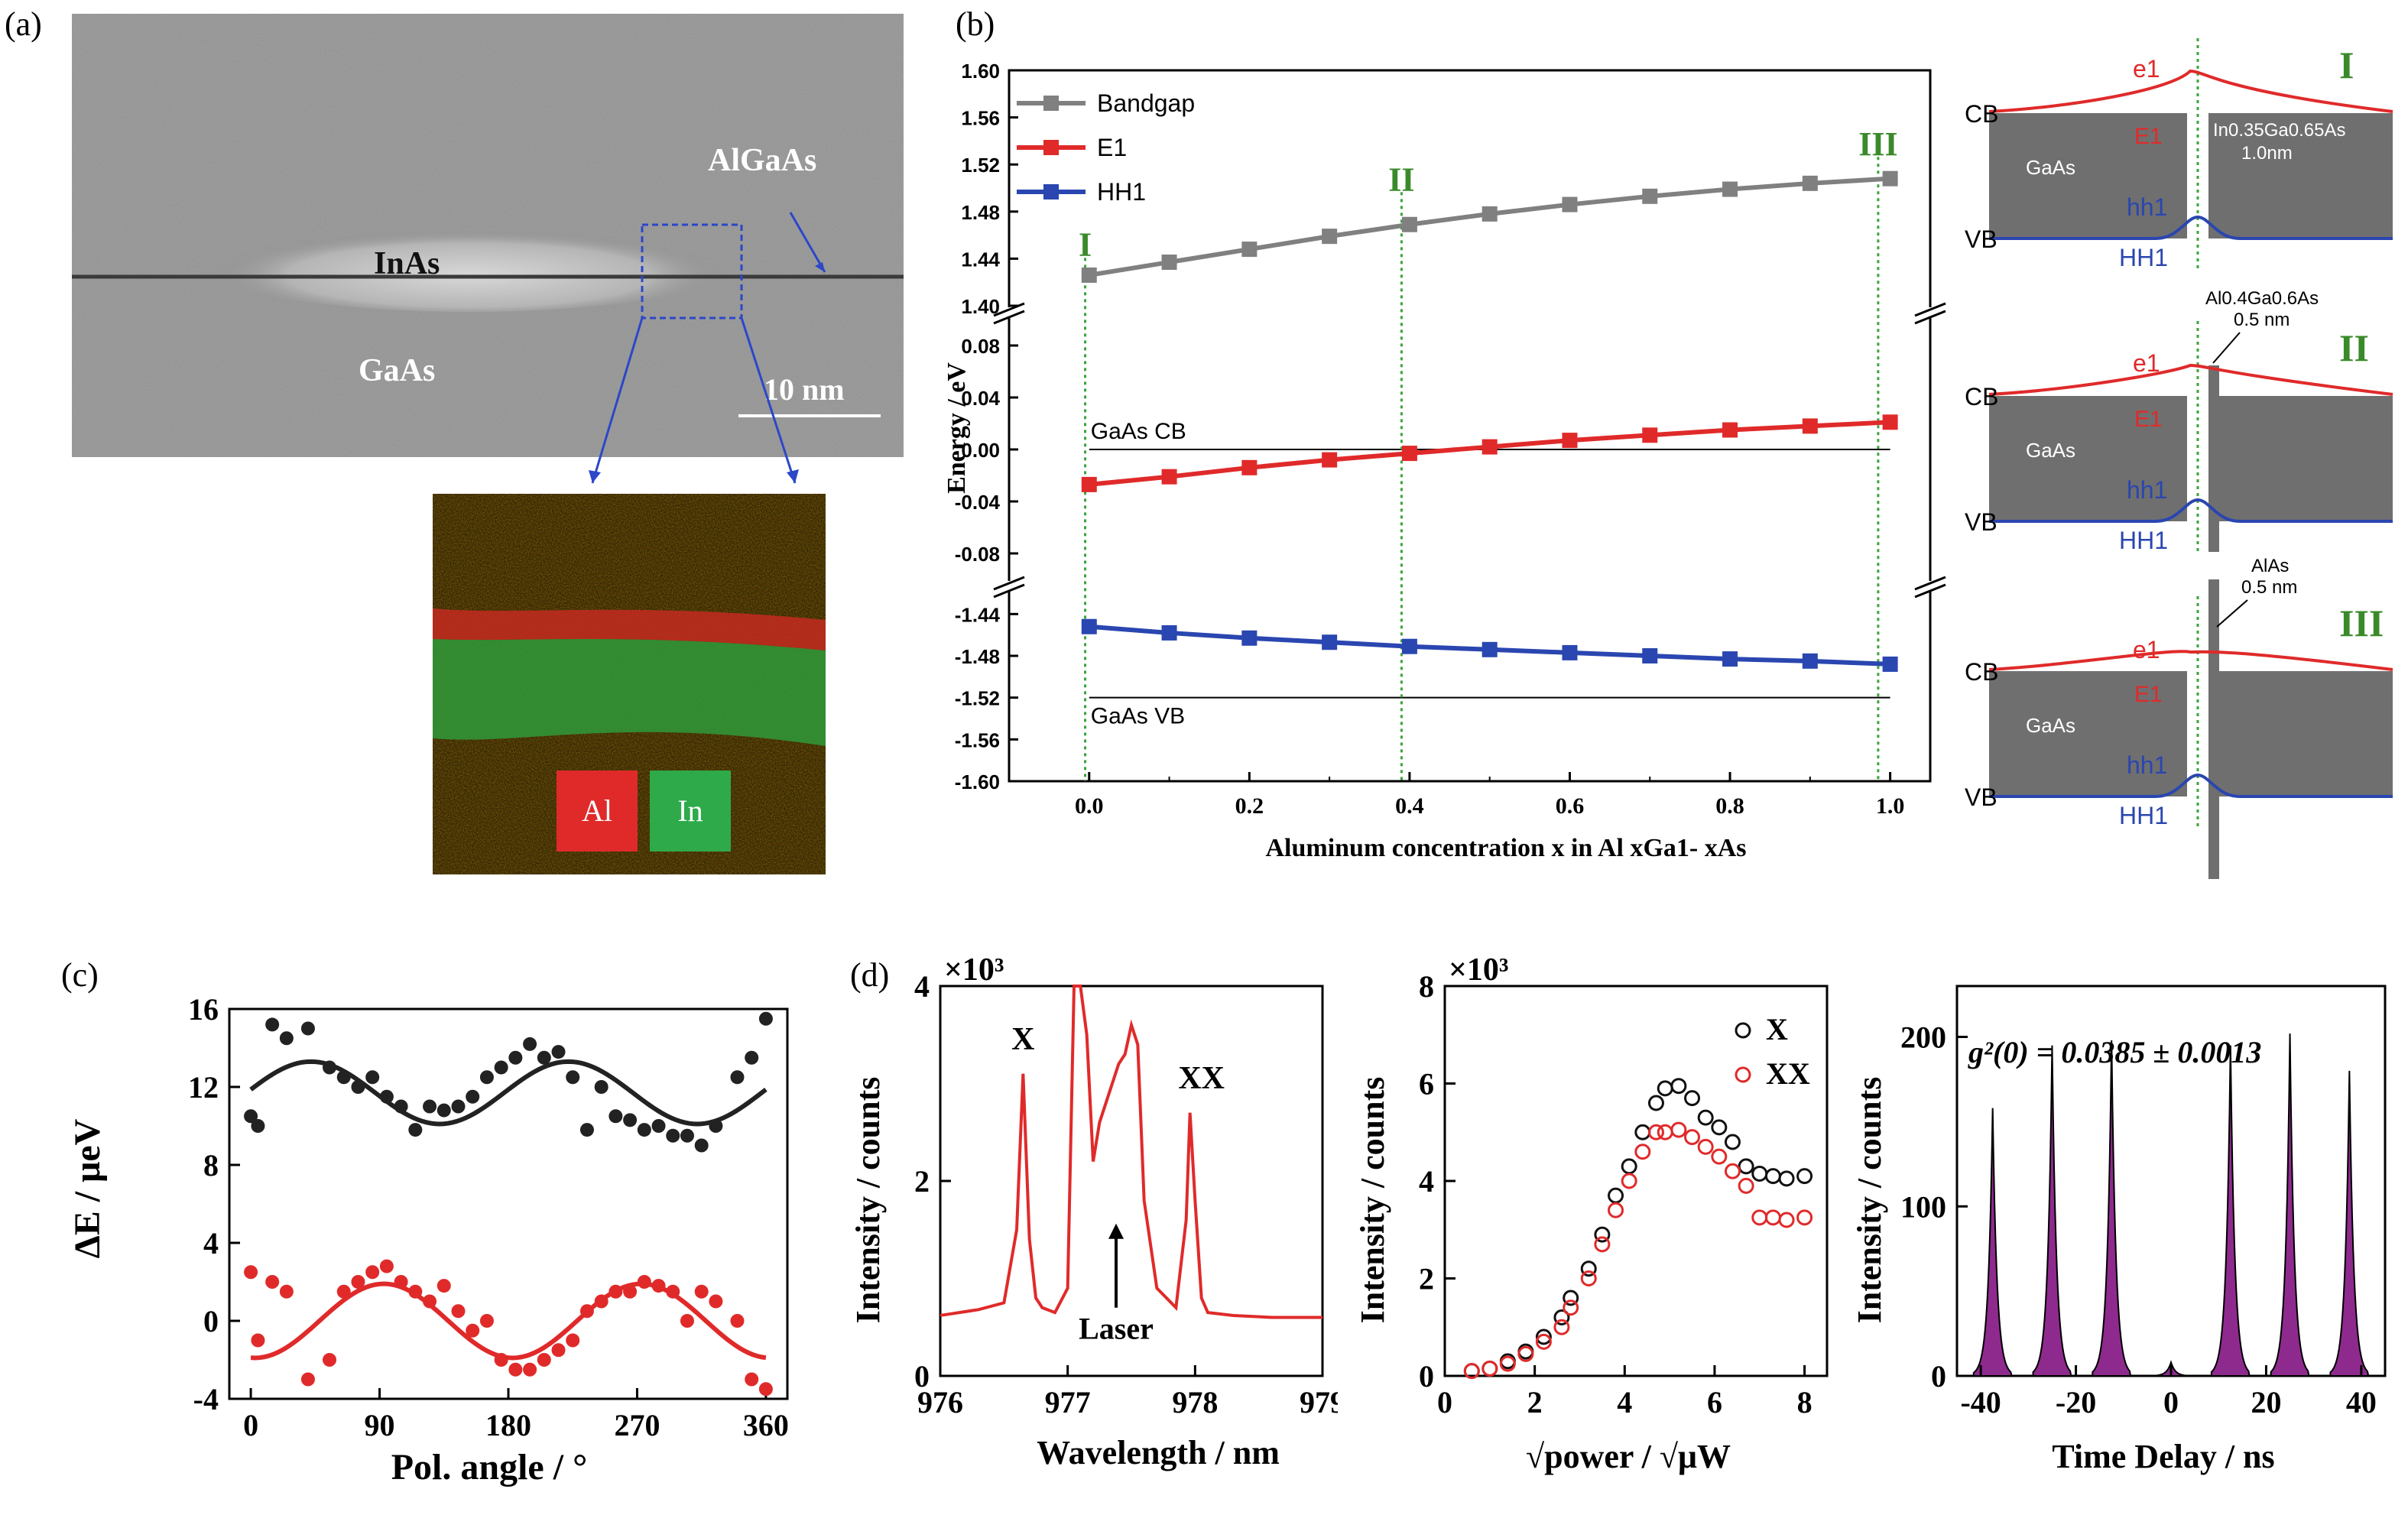  What do you see at coordinates (2279, 130) in the screenshot?
I see `diagram-inga-label: In0.35Ga0.65As` at bounding box center [2279, 130].